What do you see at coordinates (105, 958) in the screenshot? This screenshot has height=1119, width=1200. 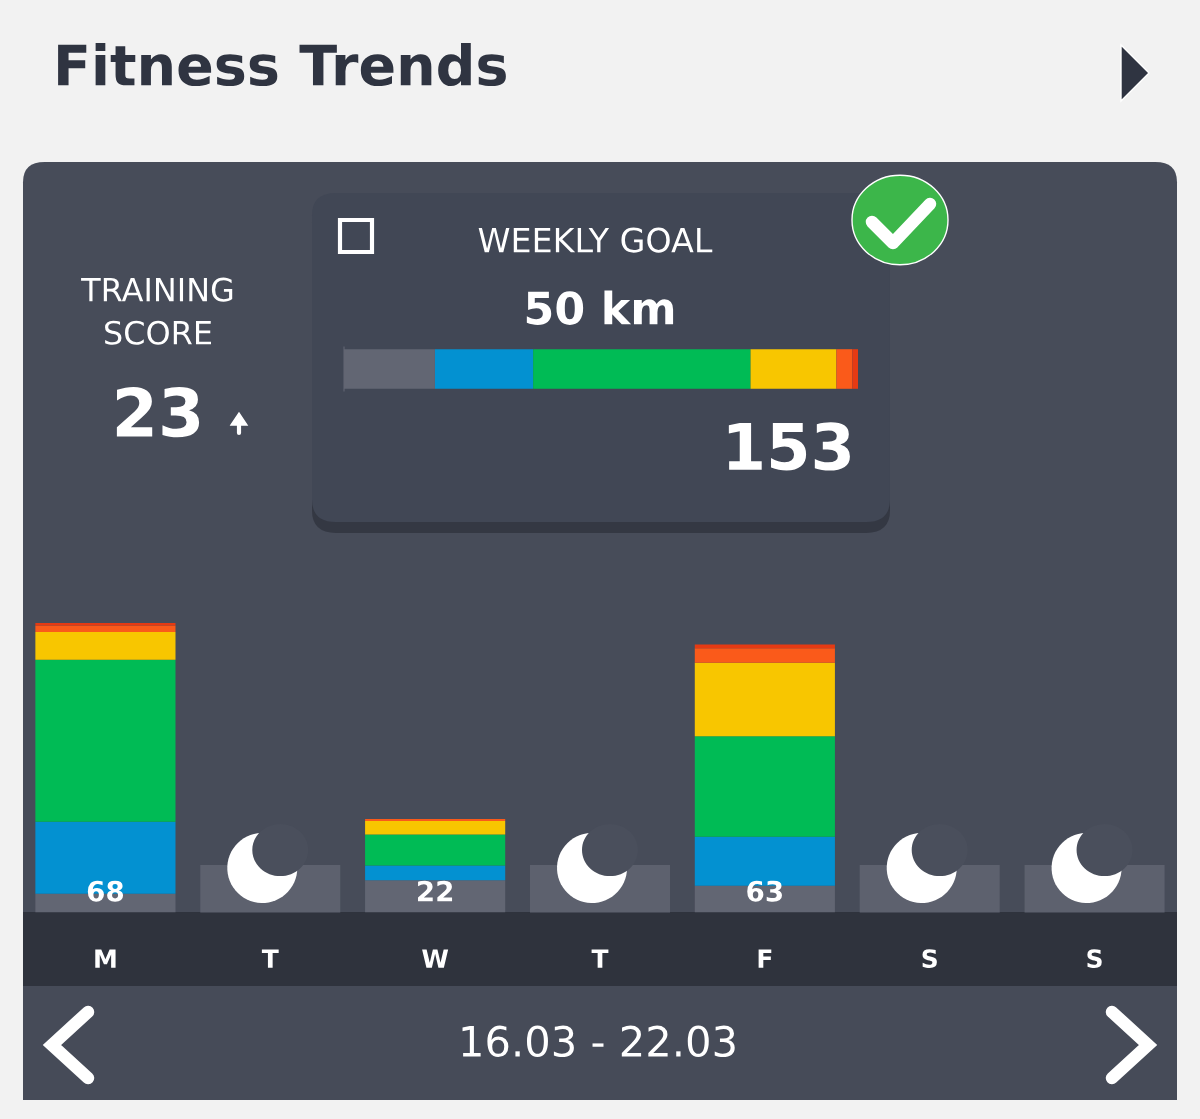 I see `x-tick-label: M` at bounding box center [105, 958].